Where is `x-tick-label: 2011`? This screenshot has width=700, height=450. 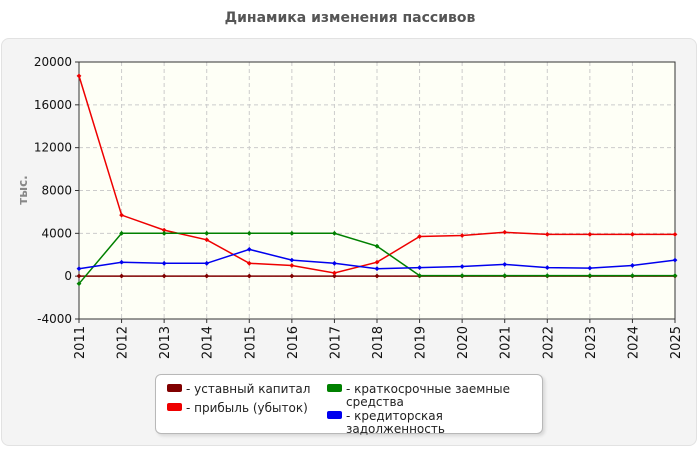 x-tick-label: 2011 is located at coordinates (80, 342).